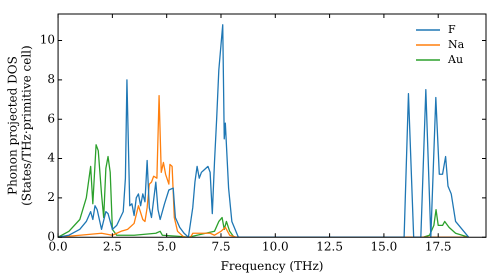  Describe the element at coordinates (112, 247) in the screenshot. I see `x-tick-label: 2.5` at that location.